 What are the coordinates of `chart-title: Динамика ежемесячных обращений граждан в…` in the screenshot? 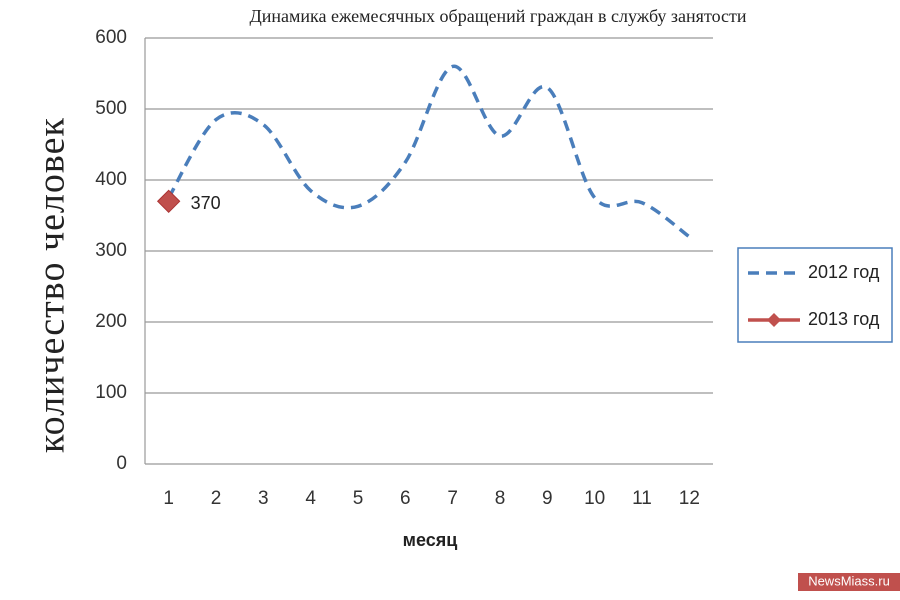 It's located at (497, 16).